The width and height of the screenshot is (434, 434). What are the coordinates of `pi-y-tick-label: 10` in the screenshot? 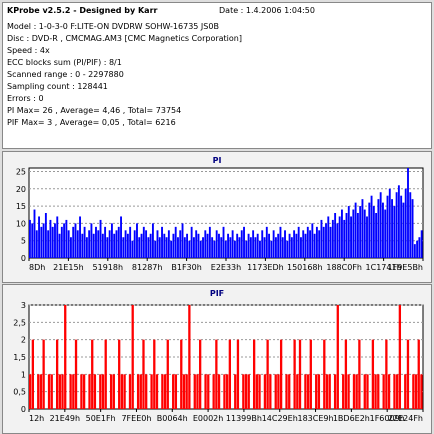 It's located at (21, 223).